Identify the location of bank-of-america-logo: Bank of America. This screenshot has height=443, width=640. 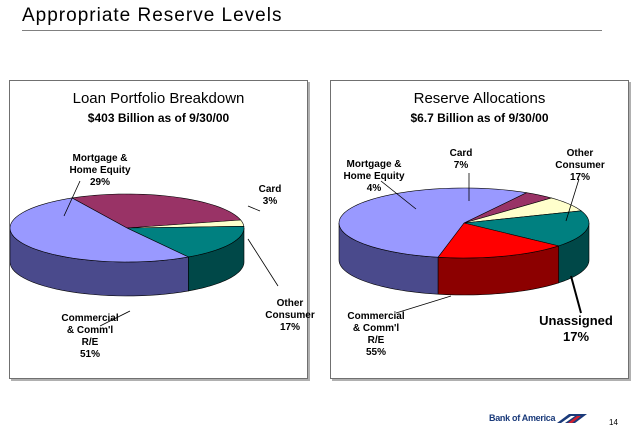
(539, 418).